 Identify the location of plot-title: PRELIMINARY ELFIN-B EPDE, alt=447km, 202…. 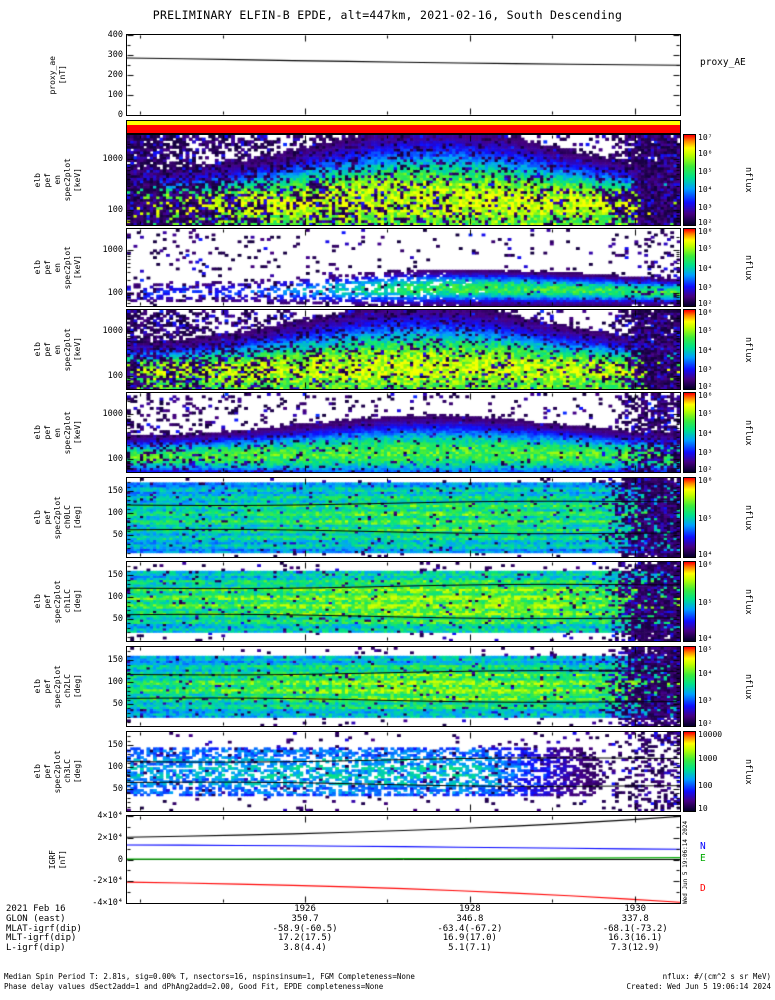
(387, 15).